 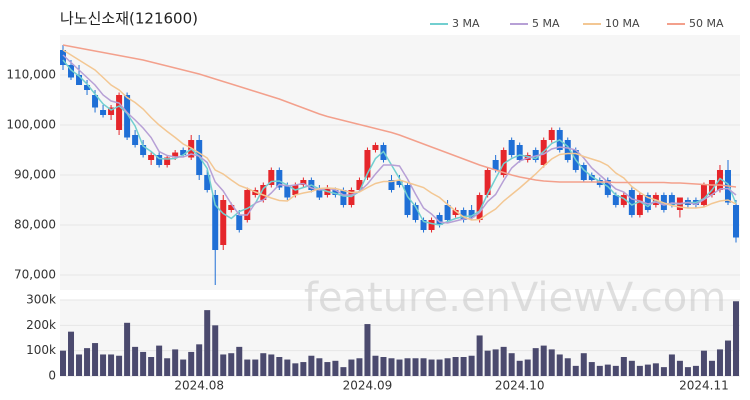 What do you see at coordinates (706, 23) in the screenshot?
I see `legend-label: 50 MA` at bounding box center [706, 23].